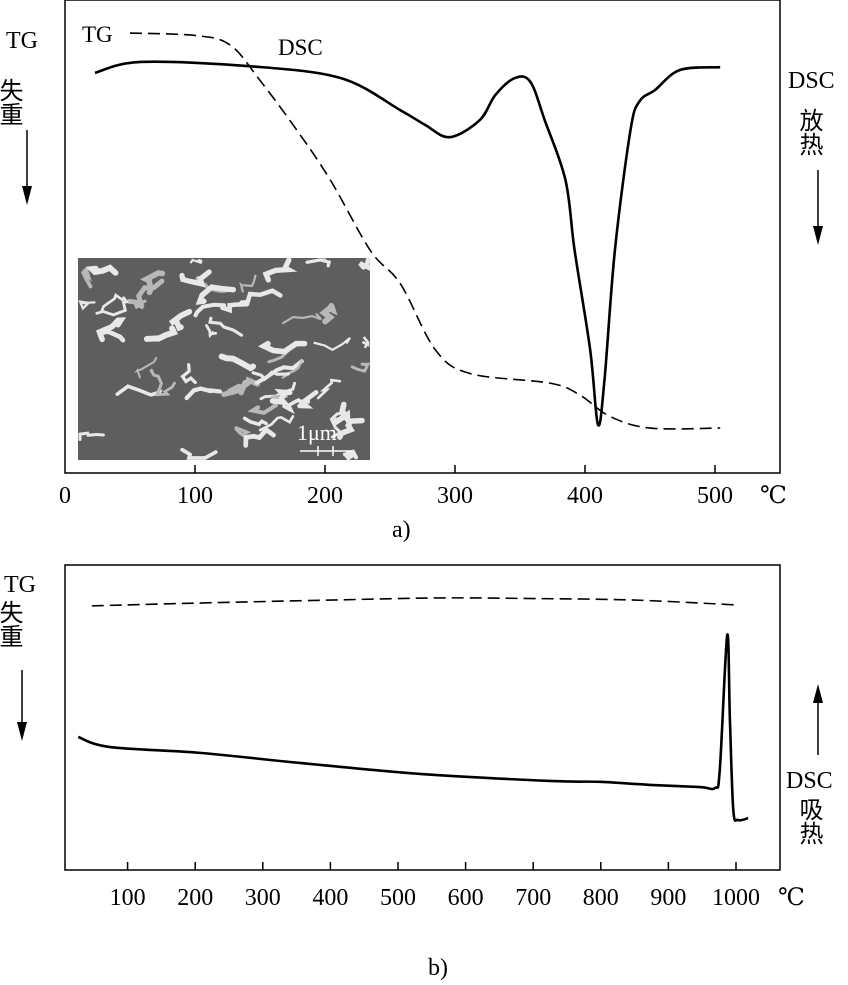 The image size is (848, 985). Describe the element at coordinates (818, 719) in the screenshot. I see `arrow-up-icon` at that location.